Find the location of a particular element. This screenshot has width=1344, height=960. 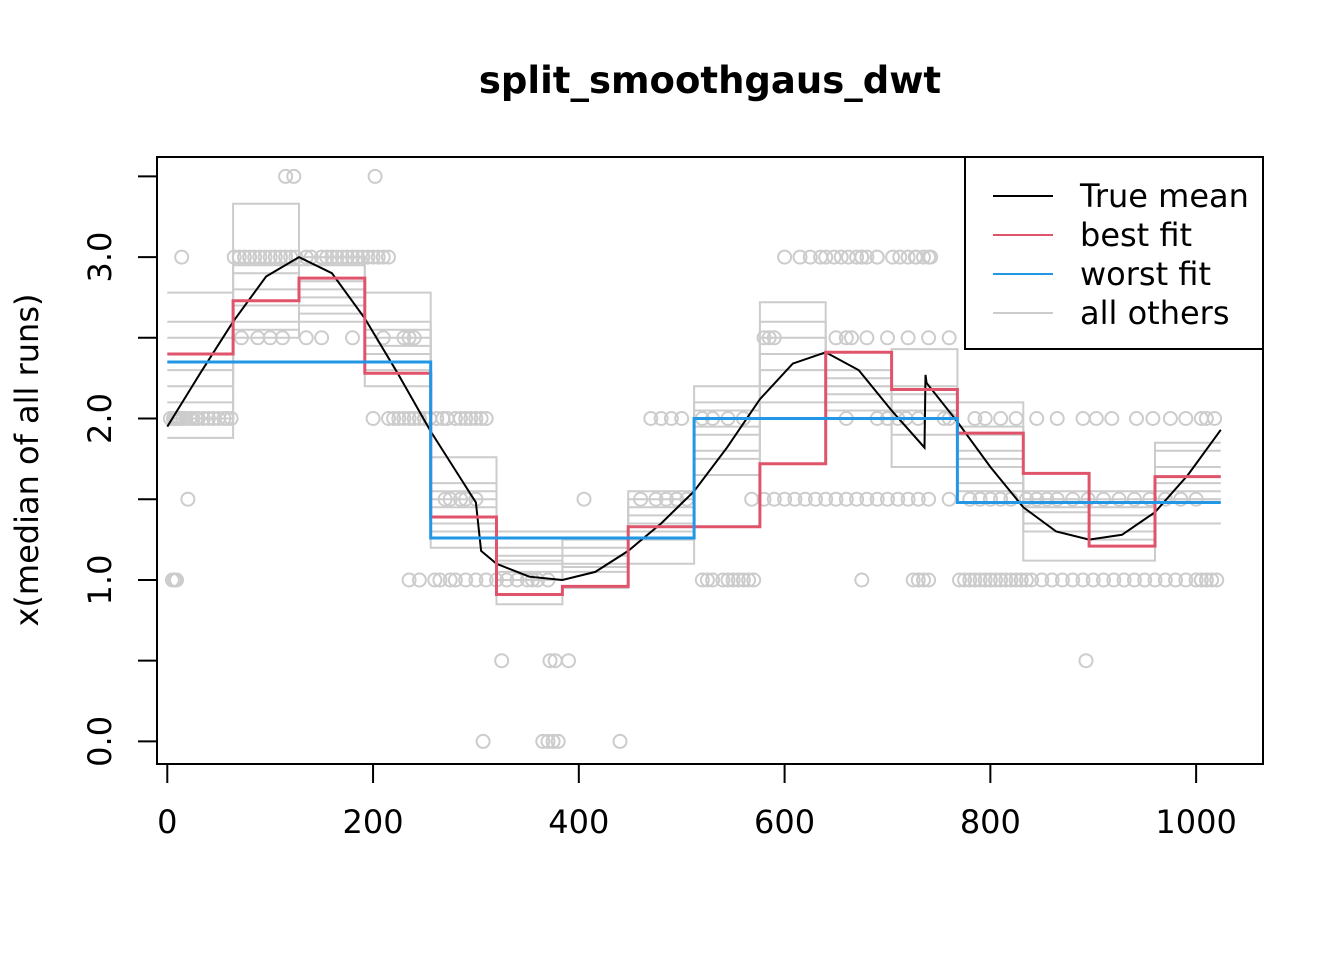

x-tick-label: 600 is located at coordinates (784, 822).